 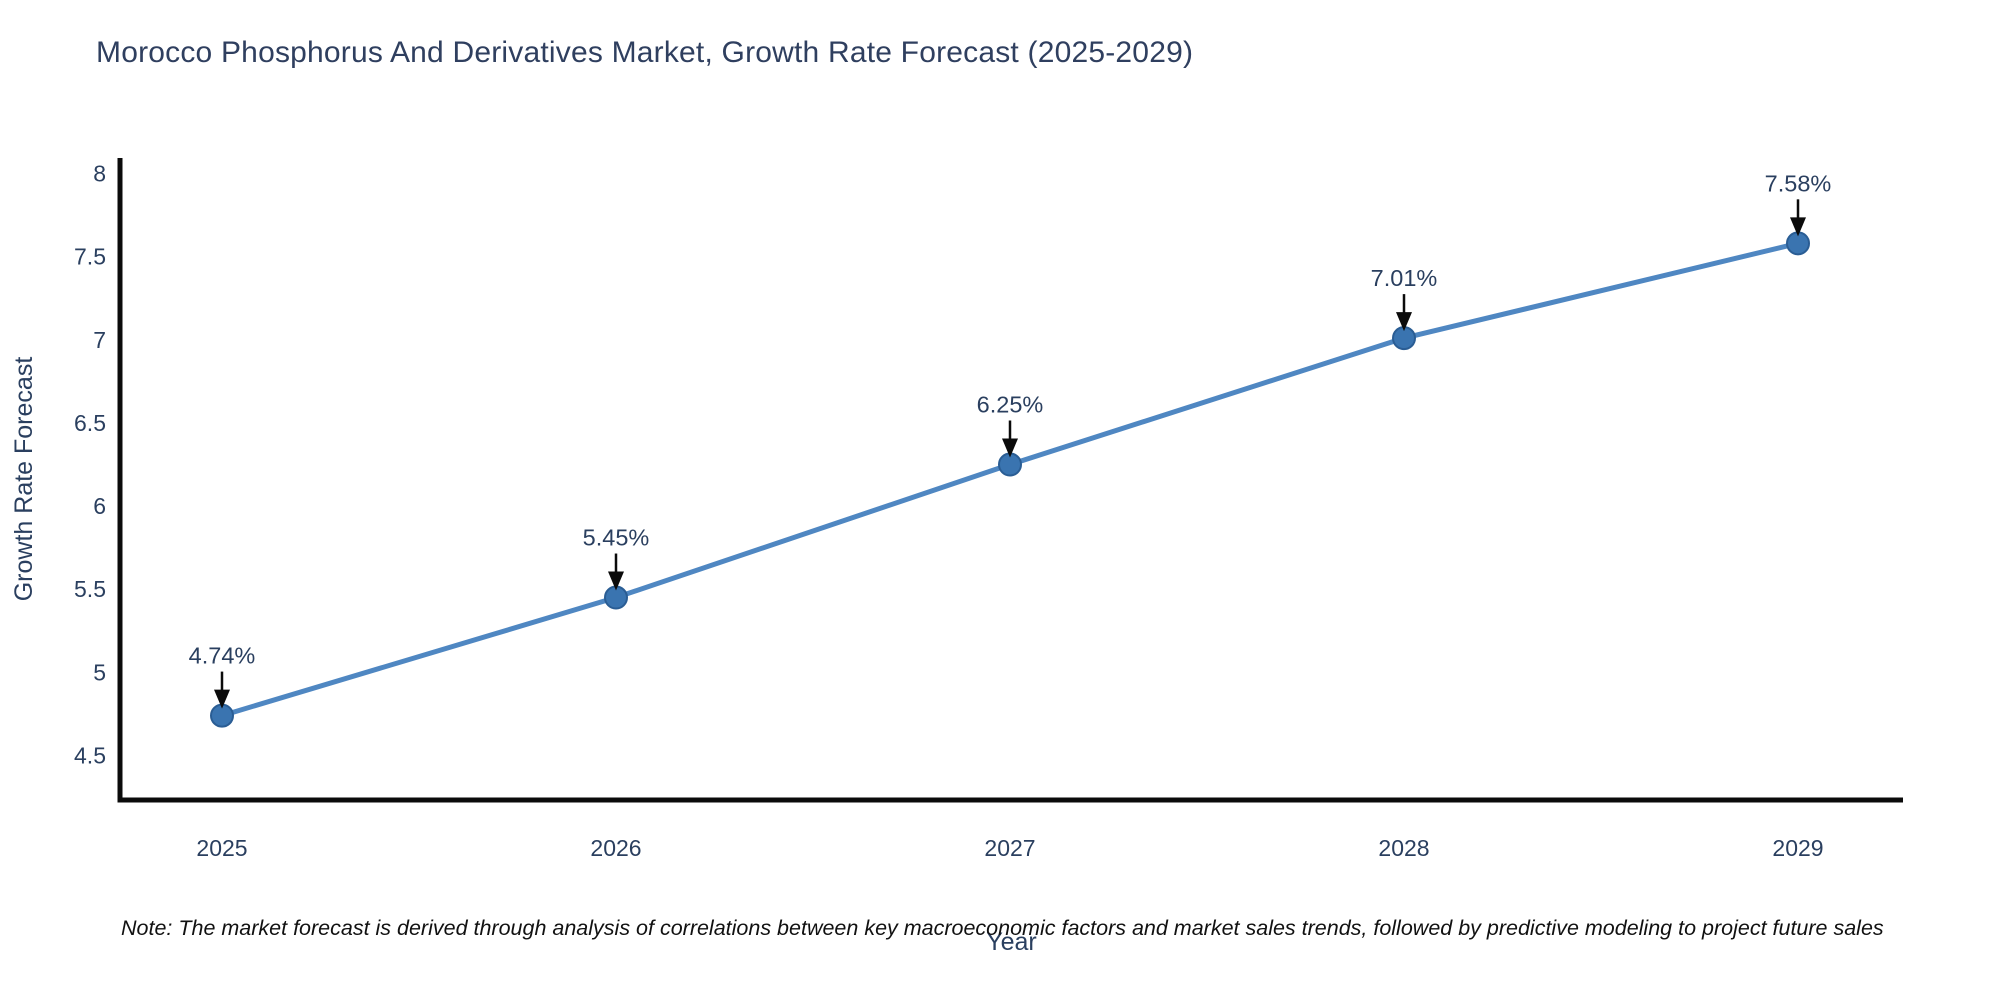 I want to click on data-point-label: 7.01%, so click(x=1404, y=278).